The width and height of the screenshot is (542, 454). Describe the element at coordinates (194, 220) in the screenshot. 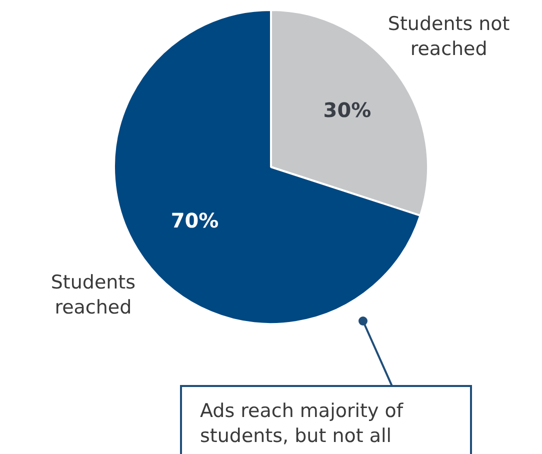

I see `data-label: 70%` at that location.